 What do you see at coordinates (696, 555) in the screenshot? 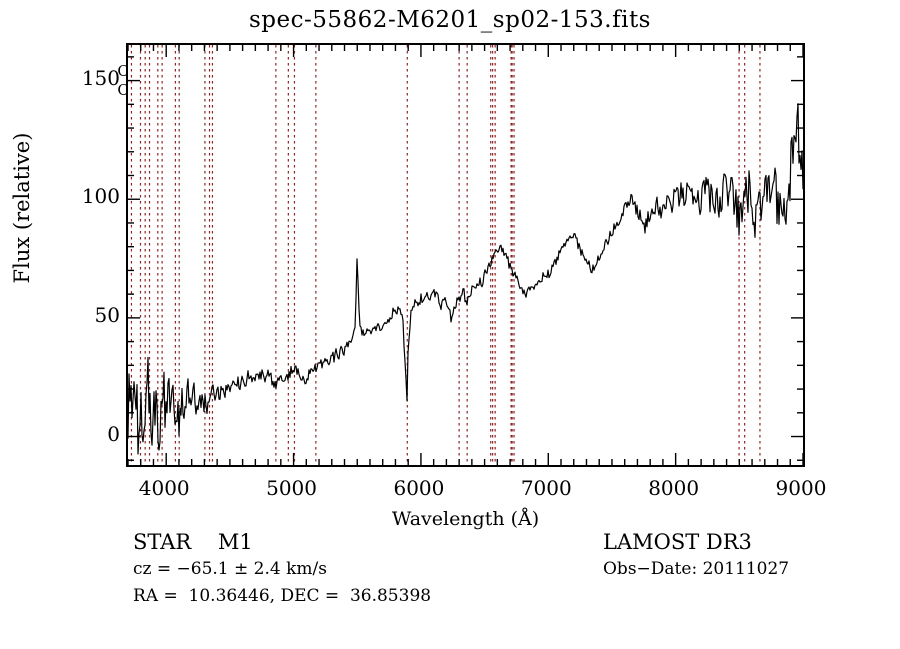
I see `footer-right-block: LAMOST DR3 Obs−Date: 20111027` at bounding box center [696, 555].